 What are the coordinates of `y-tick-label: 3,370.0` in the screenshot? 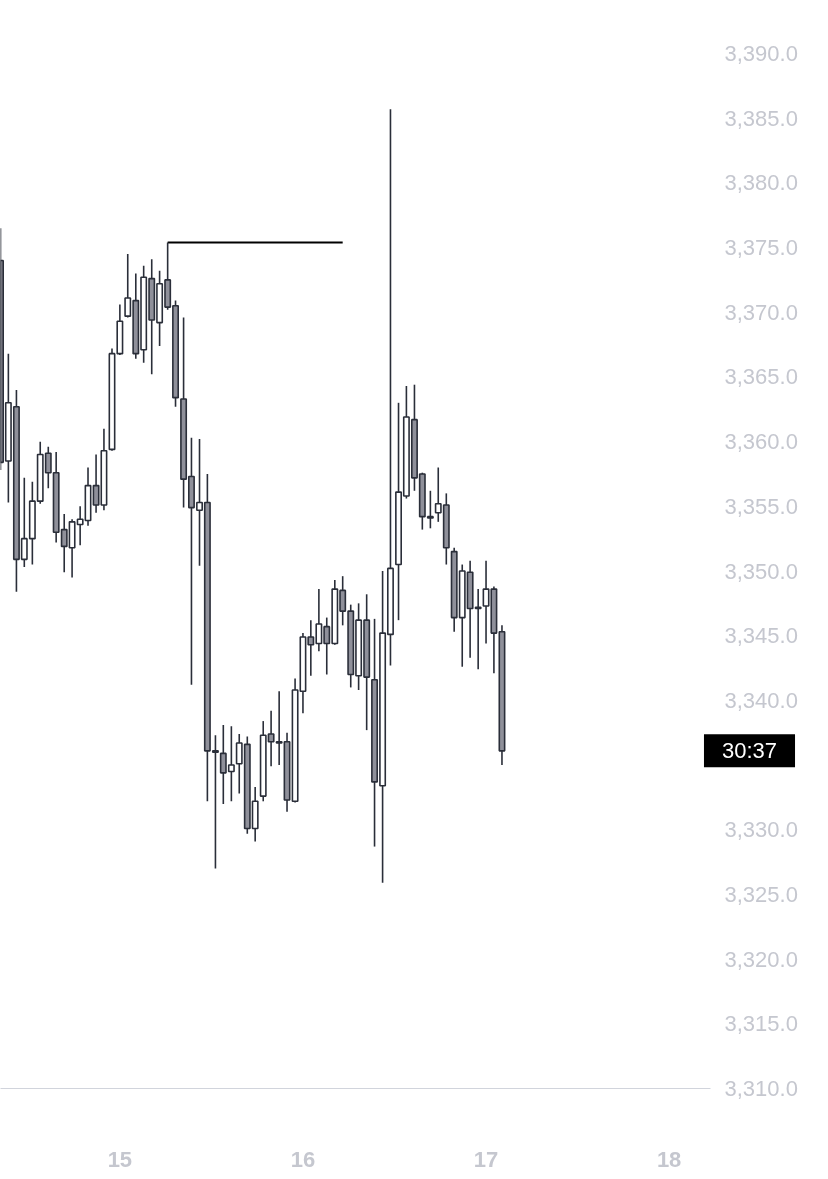 It's located at (761, 312).